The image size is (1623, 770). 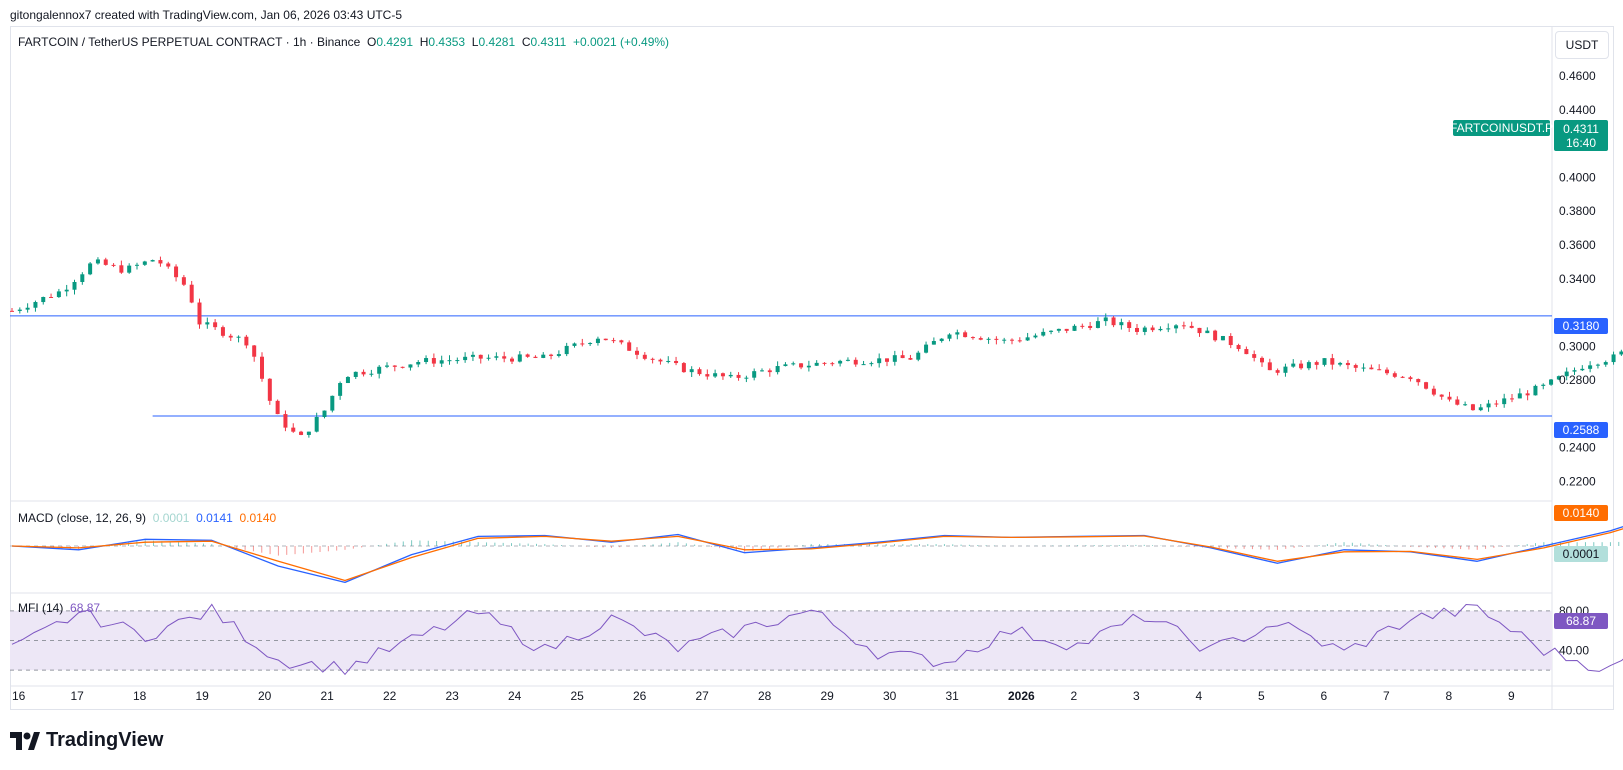 What do you see at coordinates (1581, 128) in the screenshot?
I see `last-price: 0.4311` at bounding box center [1581, 128].